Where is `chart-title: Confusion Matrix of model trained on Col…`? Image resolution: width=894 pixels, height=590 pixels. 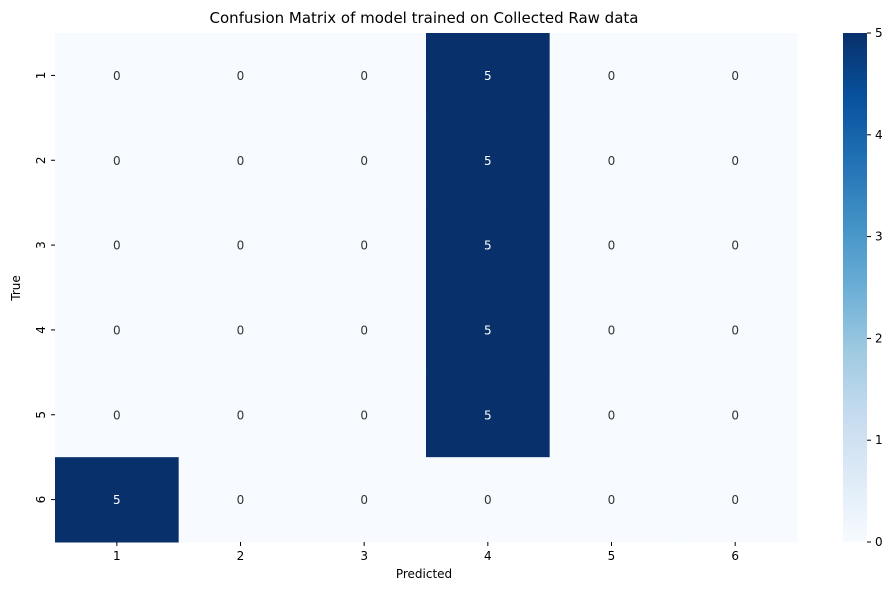
chart-title: Confusion Matrix of model trained on Col… is located at coordinates (424, 18).